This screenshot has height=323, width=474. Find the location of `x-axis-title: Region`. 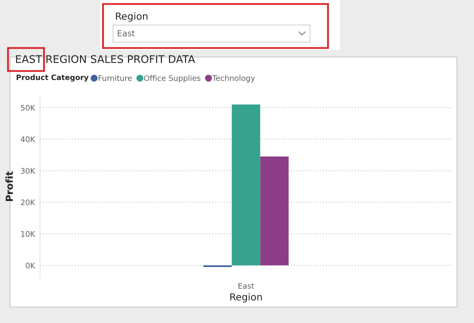

x-axis-title: Region is located at coordinates (246, 297).